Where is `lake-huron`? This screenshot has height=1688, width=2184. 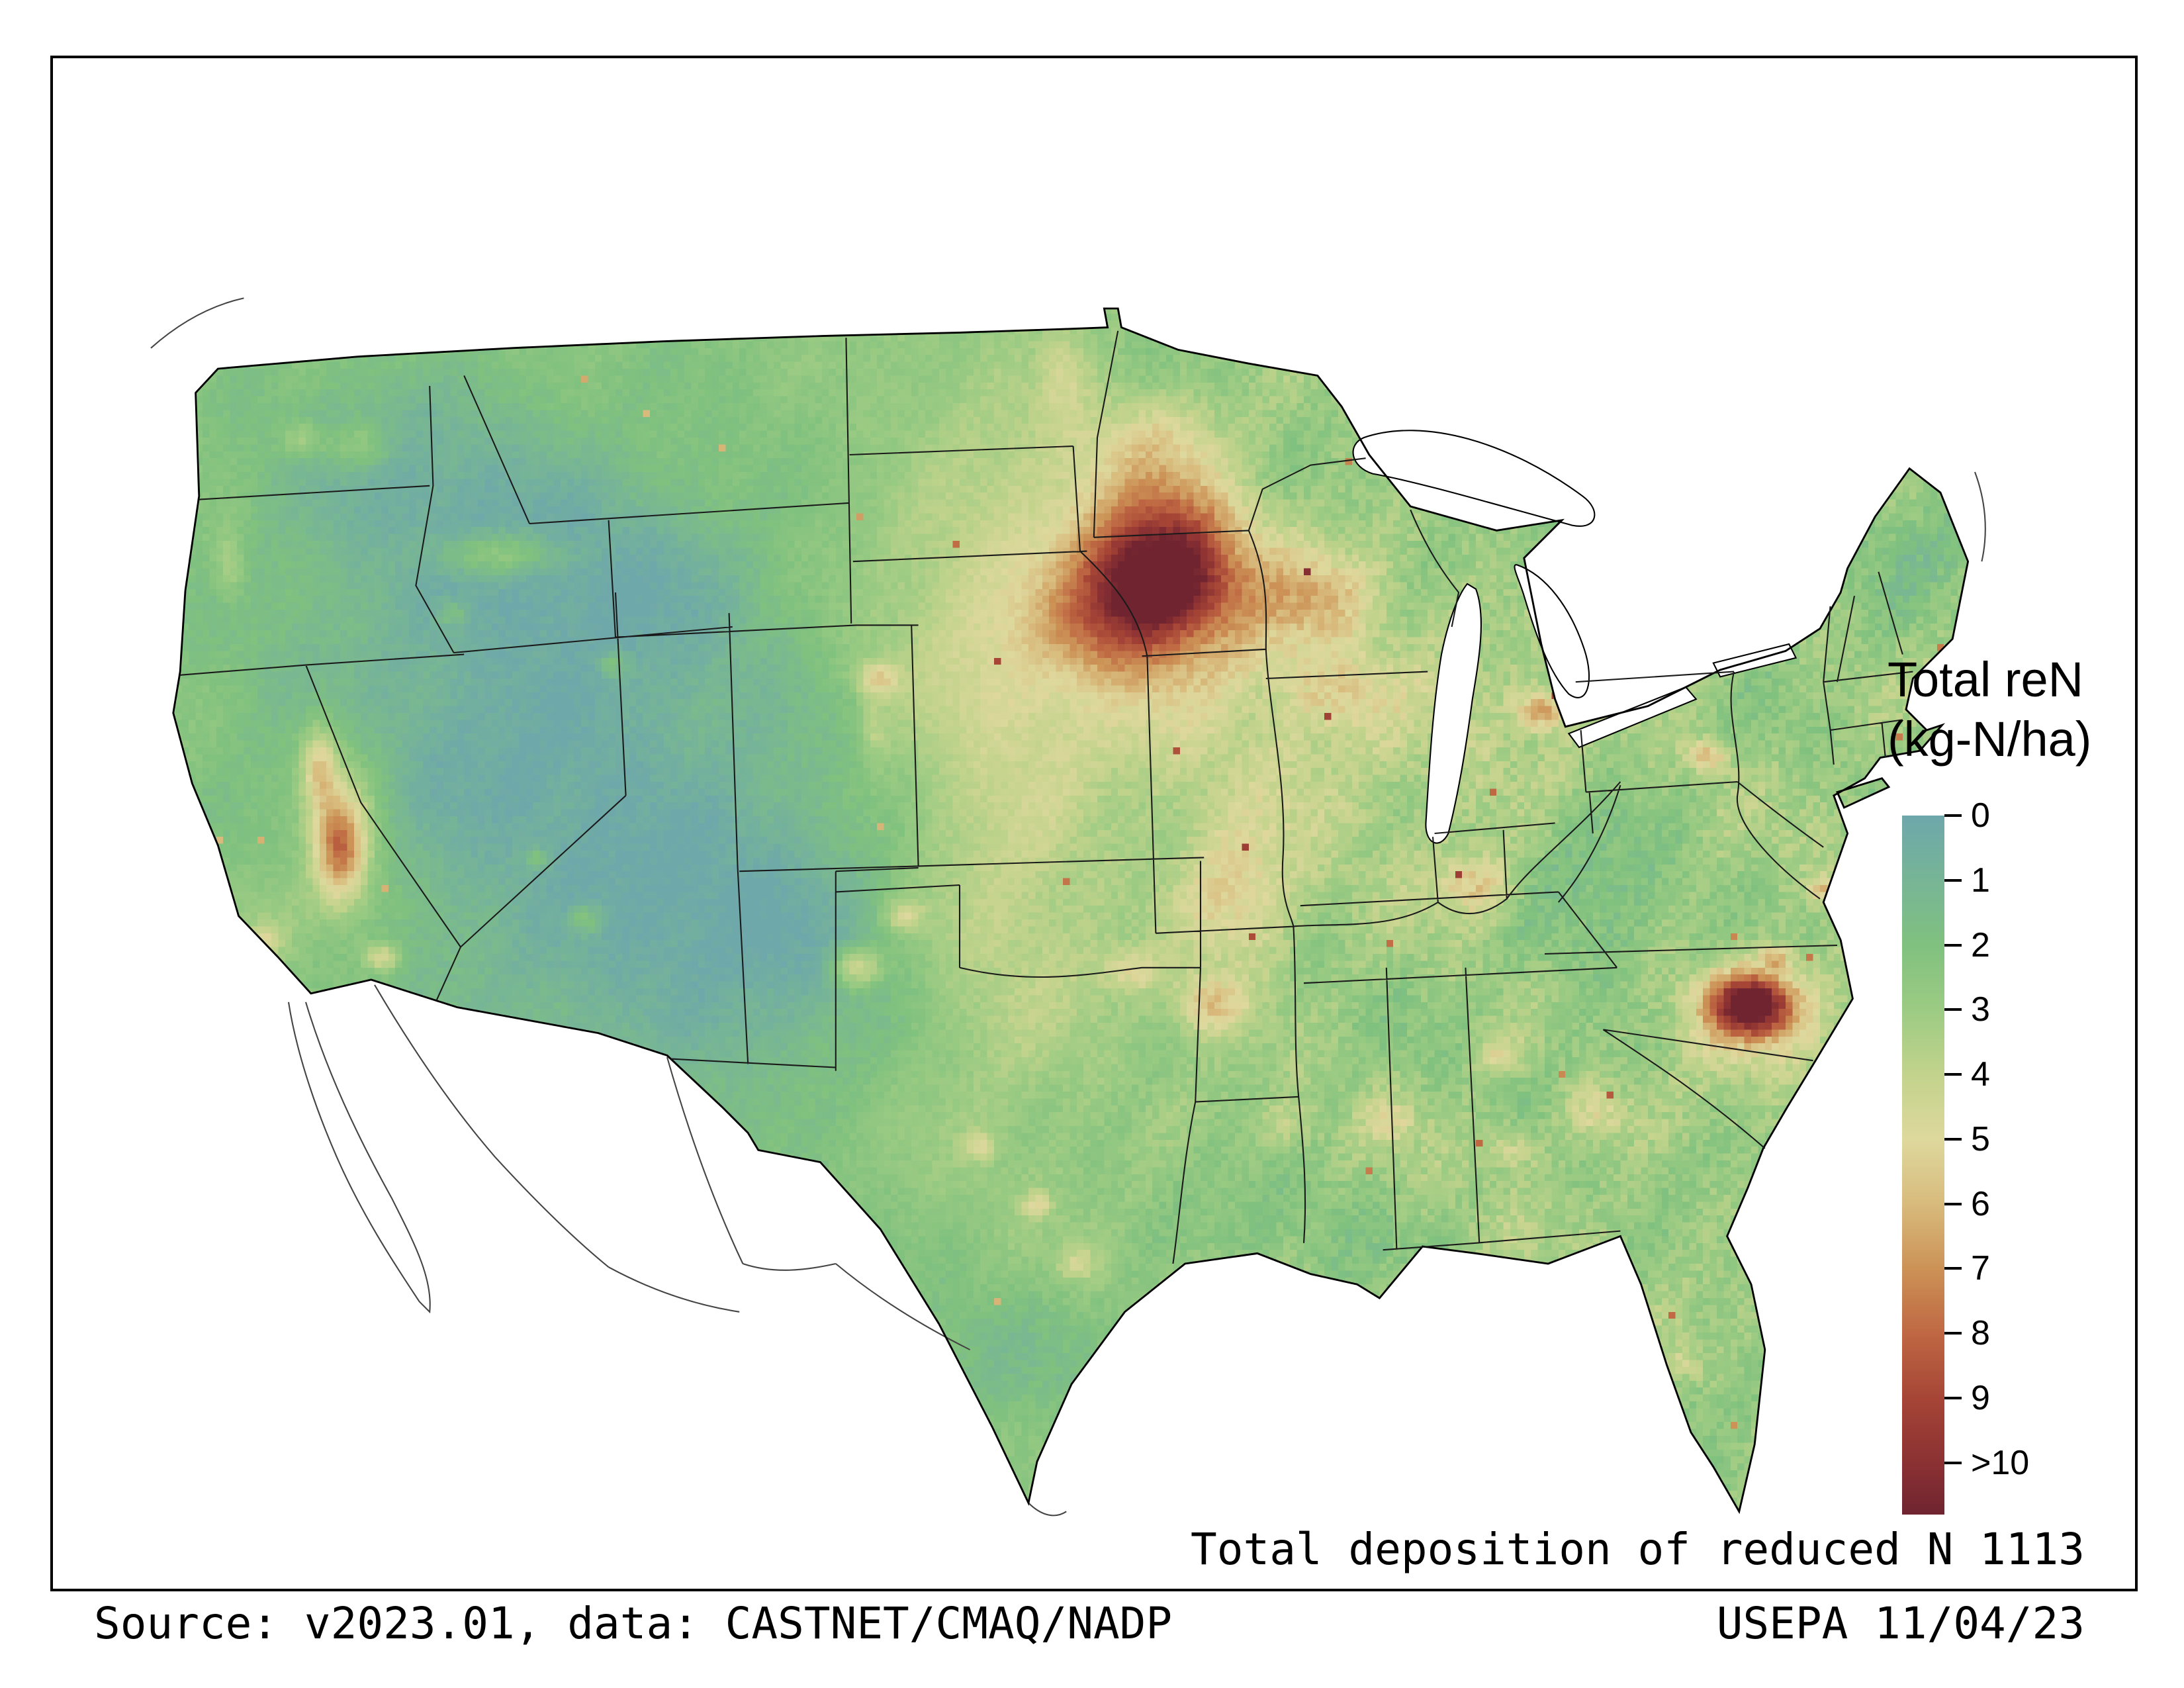
lake-huron is located at coordinates (1552, 631).